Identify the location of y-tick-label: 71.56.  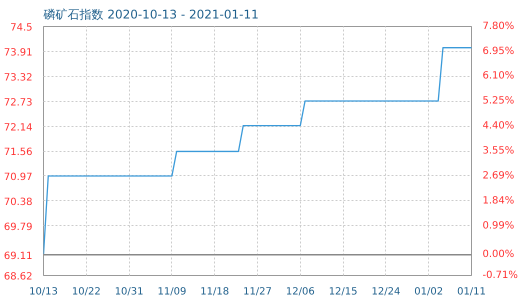
(18, 152).